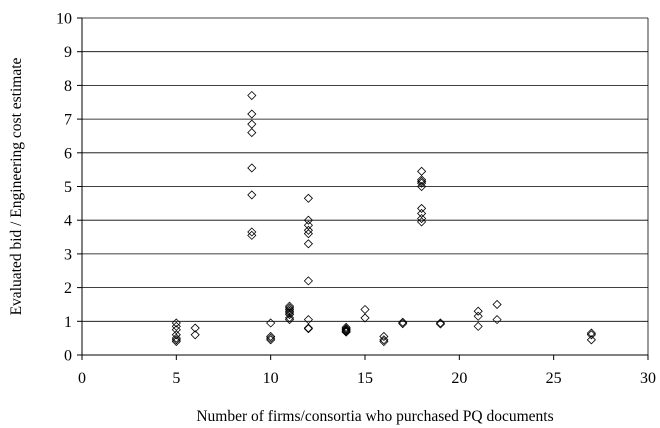 This screenshot has height=428, width=660. What do you see at coordinates (648, 378) in the screenshot?
I see `x-tick-label-30: 30` at bounding box center [648, 378].